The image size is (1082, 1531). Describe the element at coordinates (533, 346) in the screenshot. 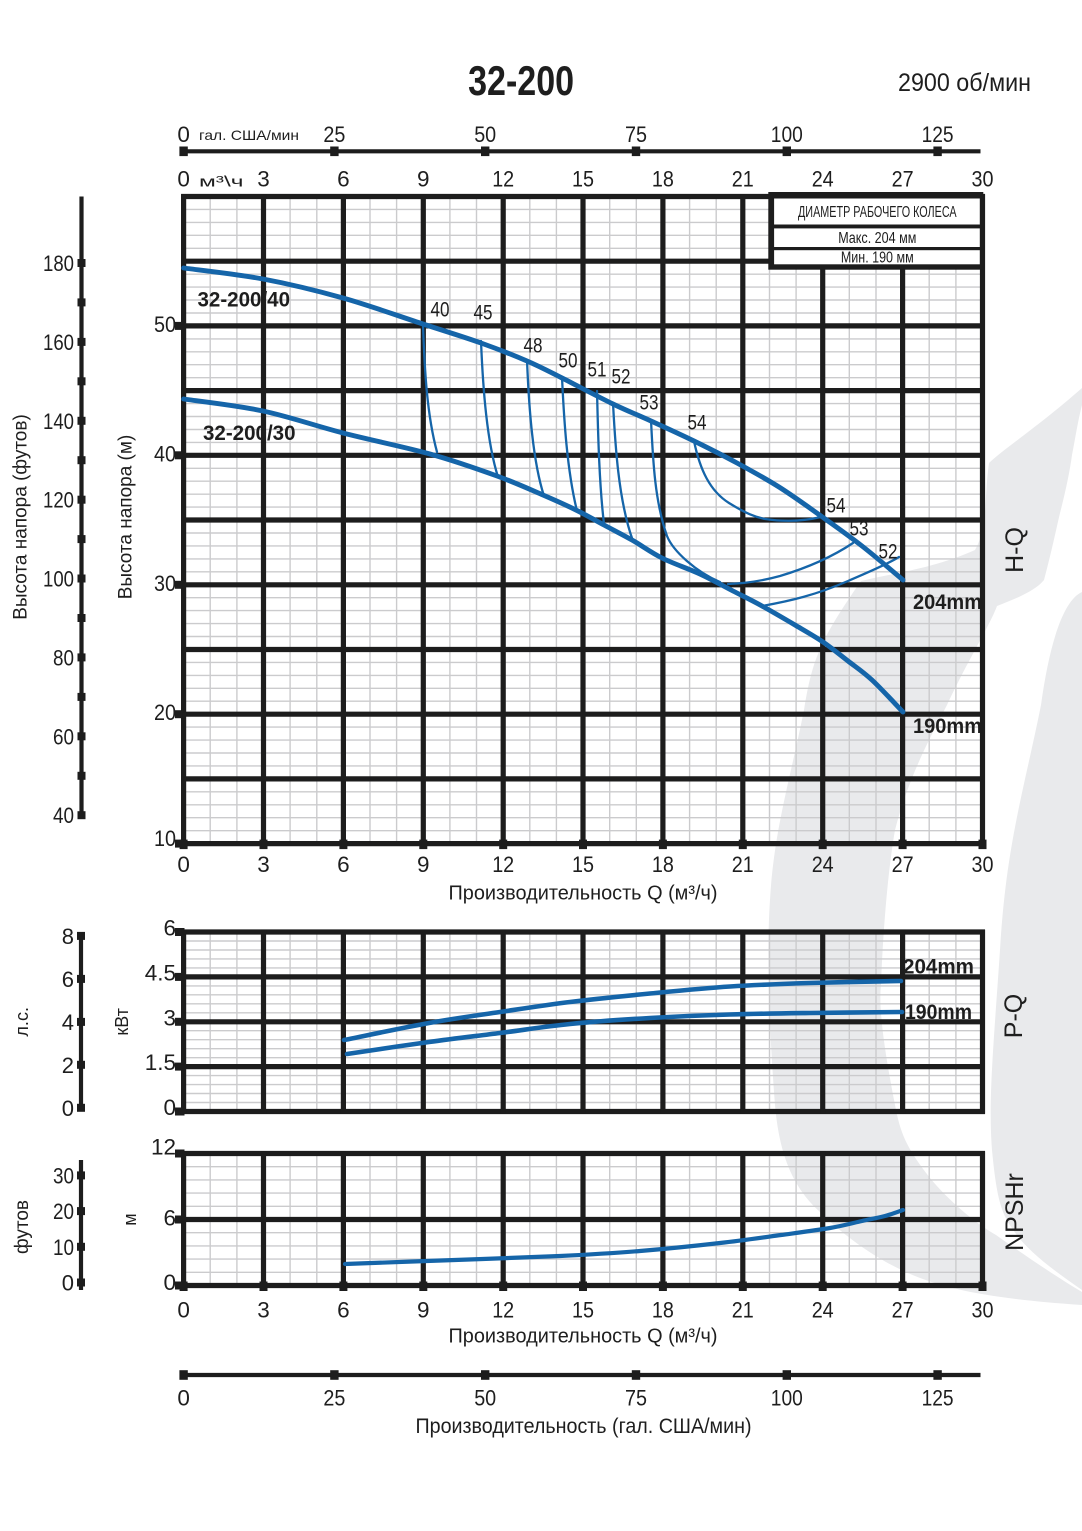

I see `svg-text: 48` at that location.